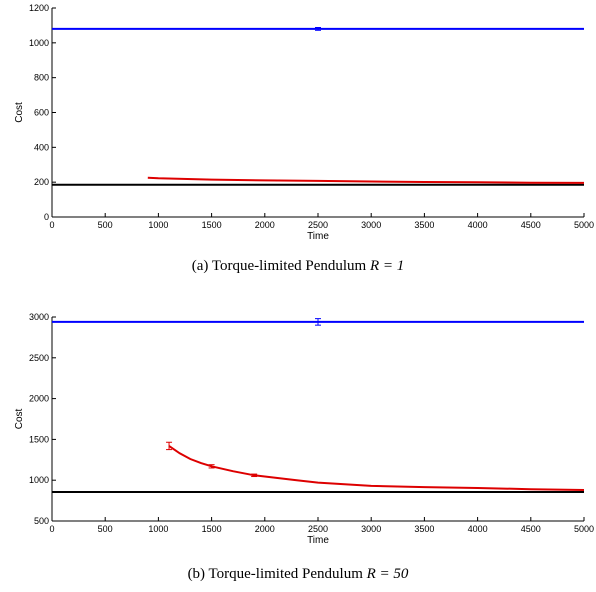  Describe the element at coordinates (318, 540) in the screenshot. I see `chart-b-xlabel: Time` at that location.